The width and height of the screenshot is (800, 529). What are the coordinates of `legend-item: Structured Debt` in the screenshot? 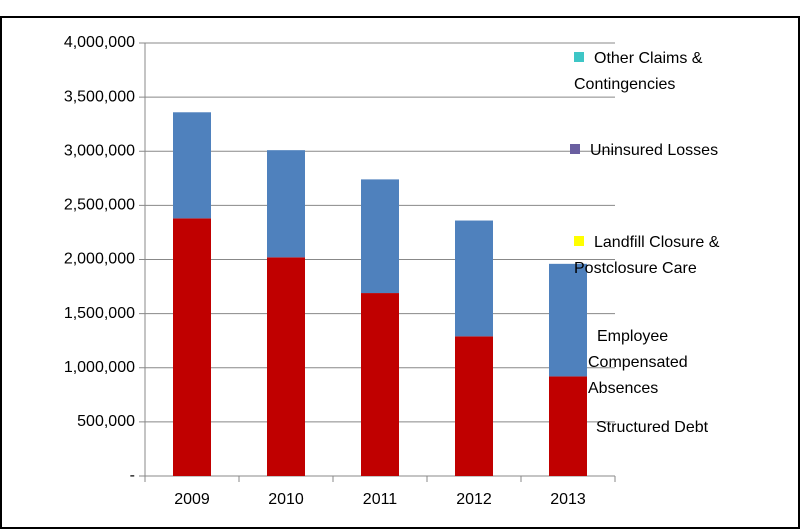 It's located at (663, 428).